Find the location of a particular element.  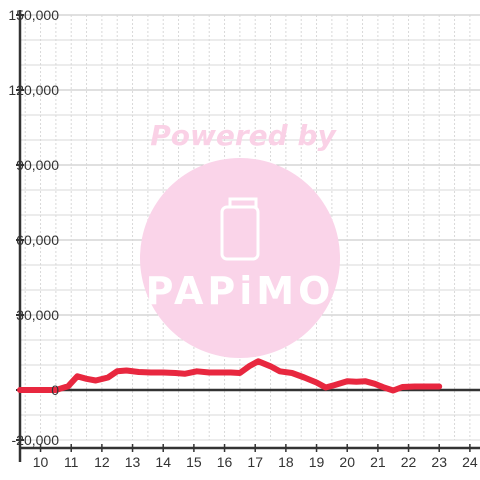

x-tick-label: 10 is located at coordinates (41, 462).